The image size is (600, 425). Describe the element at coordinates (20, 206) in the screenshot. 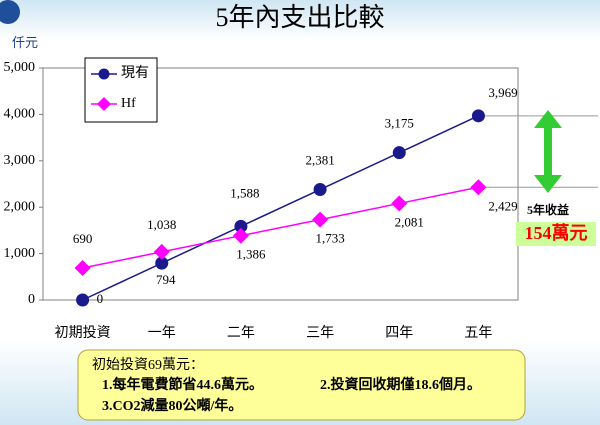

I see `y-tick-label: 2,000` at that location.